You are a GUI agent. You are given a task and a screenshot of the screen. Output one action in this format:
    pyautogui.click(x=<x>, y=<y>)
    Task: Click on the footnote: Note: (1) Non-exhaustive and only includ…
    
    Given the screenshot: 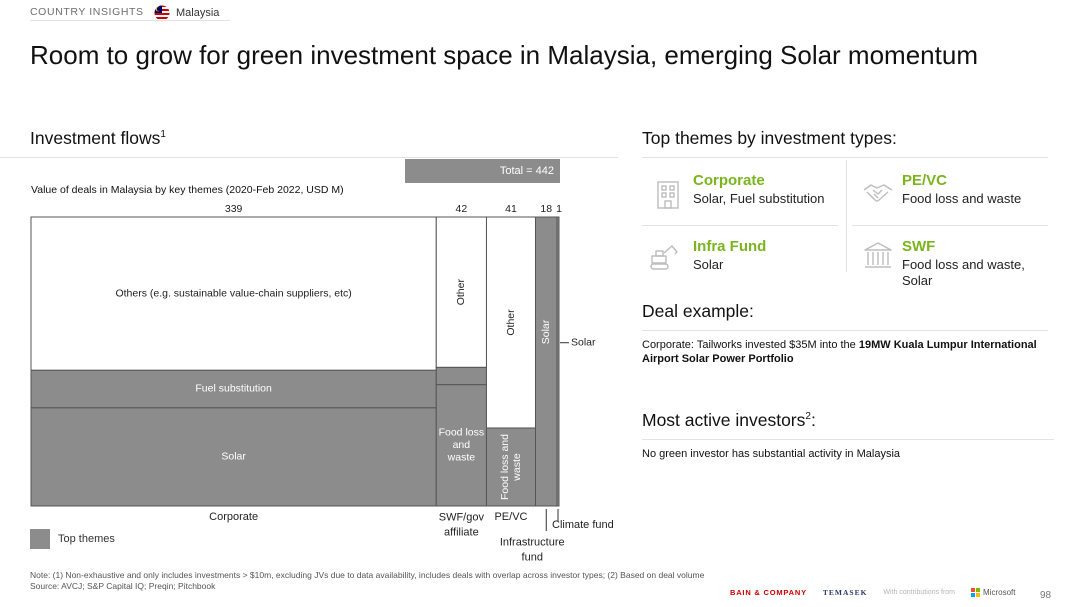 What is the action you would take?
    pyautogui.click(x=367, y=581)
    